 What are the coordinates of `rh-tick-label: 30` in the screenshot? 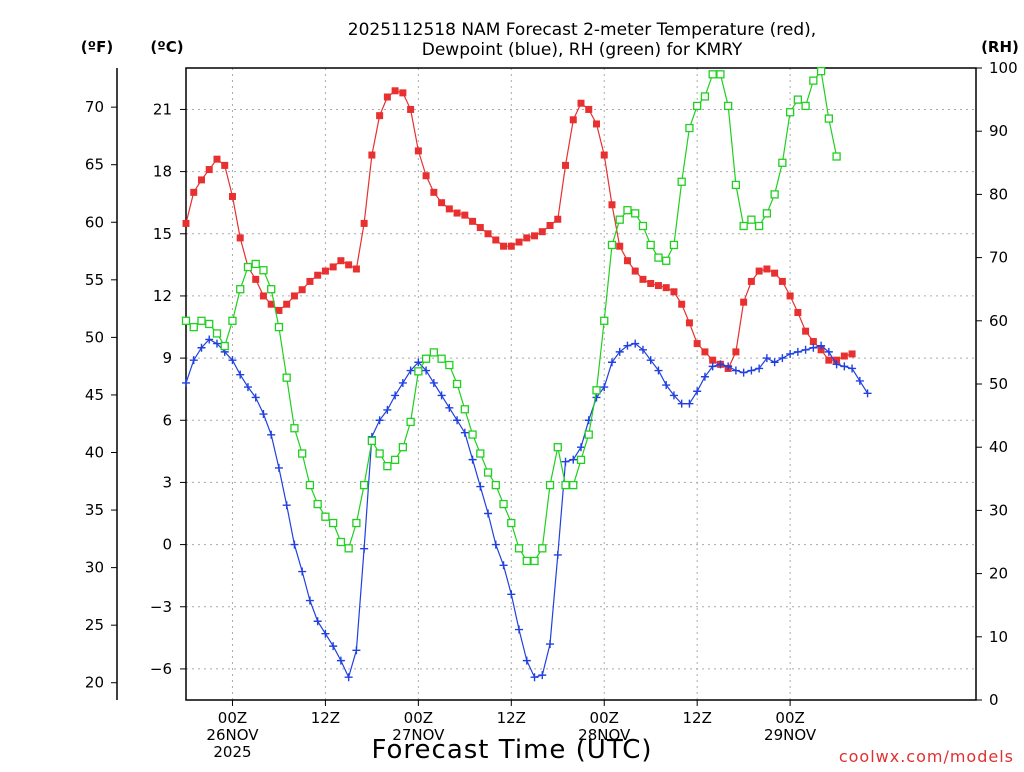 It's located at (998, 510).